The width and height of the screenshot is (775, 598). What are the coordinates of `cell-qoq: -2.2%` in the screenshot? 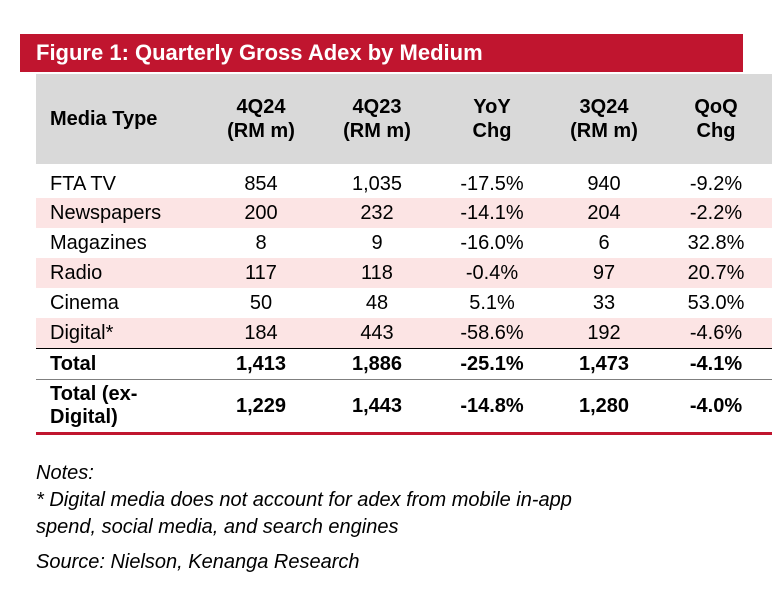 It's located at (716, 213).